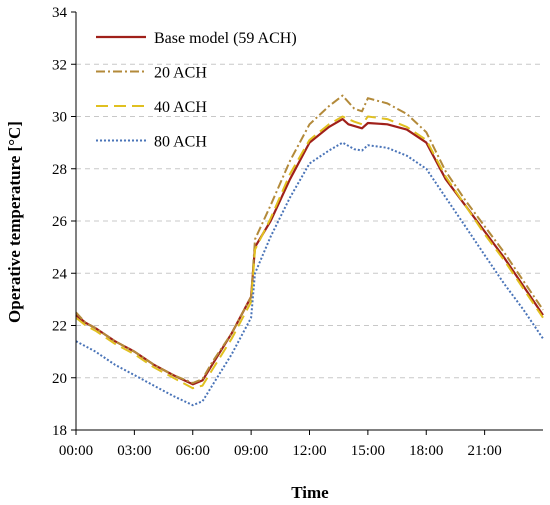 The height and width of the screenshot is (505, 550). What do you see at coordinates (310, 492) in the screenshot?
I see `x-axis-title: Time` at bounding box center [310, 492].